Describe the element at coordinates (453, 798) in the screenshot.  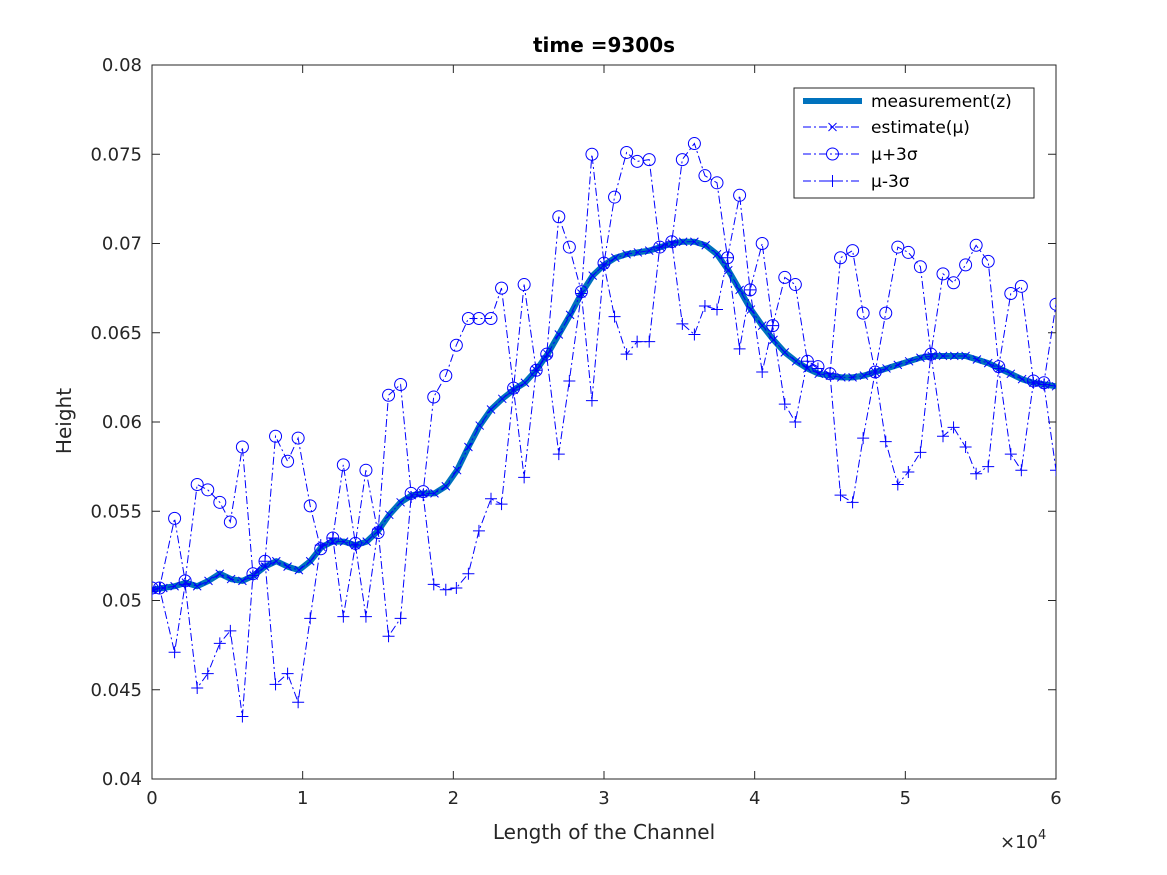
I see `x-tick-label: 2` at that location.